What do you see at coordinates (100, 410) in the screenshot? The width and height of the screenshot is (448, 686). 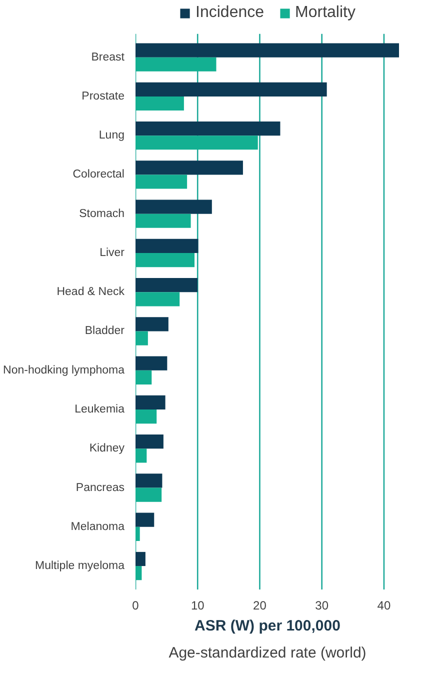 I see `y-tick-label: Leukemia` at bounding box center [100, 410].